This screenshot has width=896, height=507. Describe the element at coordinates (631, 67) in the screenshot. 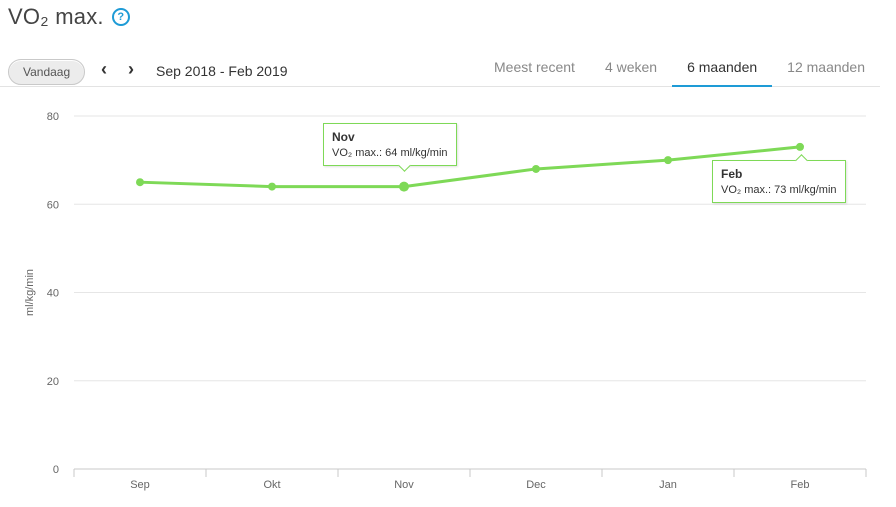

I see `tab-4-weken: 4 weken` at that location.